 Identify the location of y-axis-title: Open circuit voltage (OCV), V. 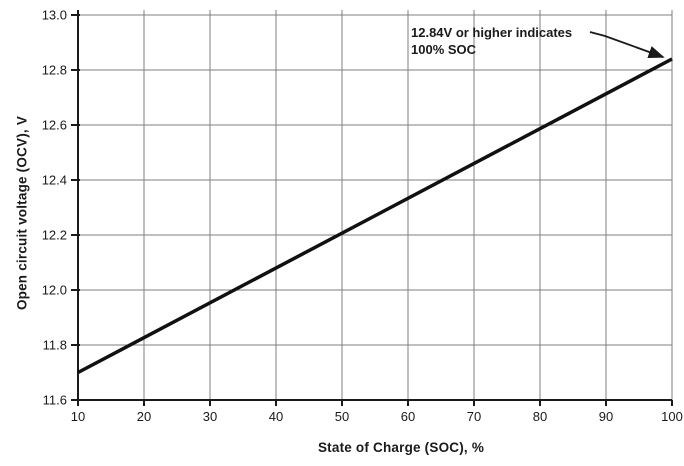
(22, 213).